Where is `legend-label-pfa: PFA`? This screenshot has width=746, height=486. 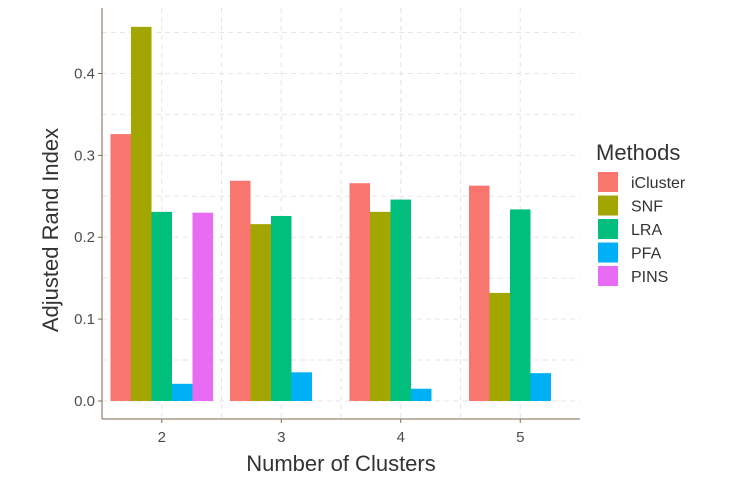
legend-label-pfa: PFA is located at coordinates (646, 254).